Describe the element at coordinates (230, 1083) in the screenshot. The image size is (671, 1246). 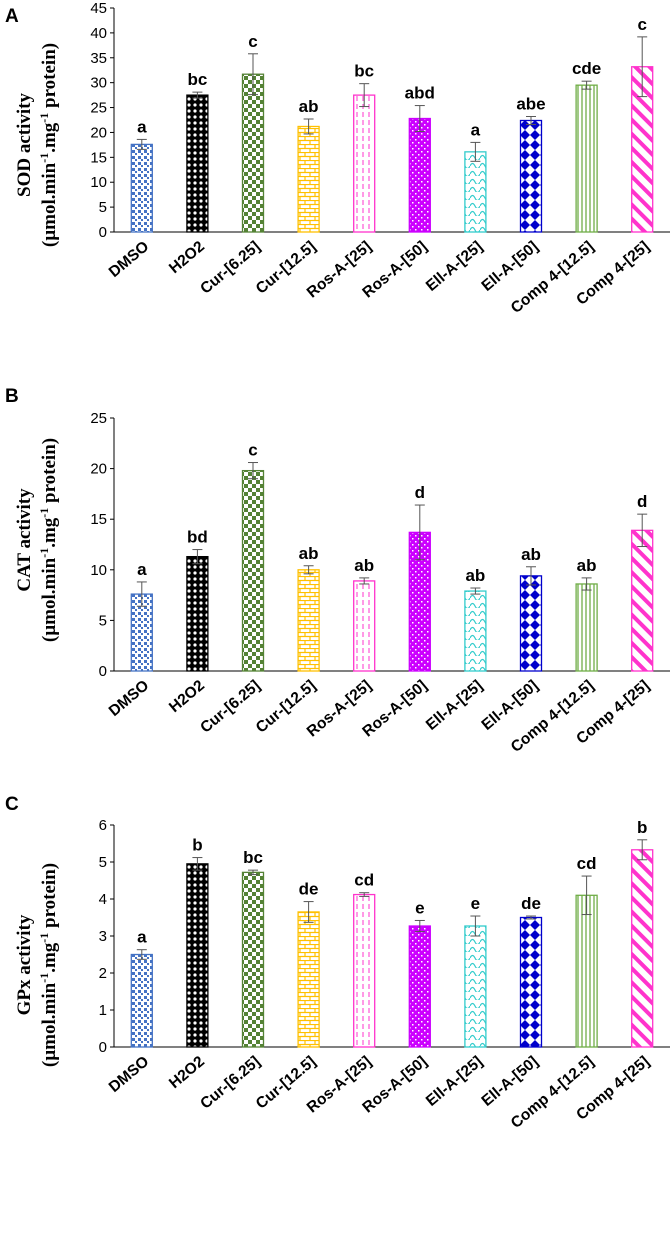
I see `gpx-x-tick-label-2: Cur-[6.25]` at that location.